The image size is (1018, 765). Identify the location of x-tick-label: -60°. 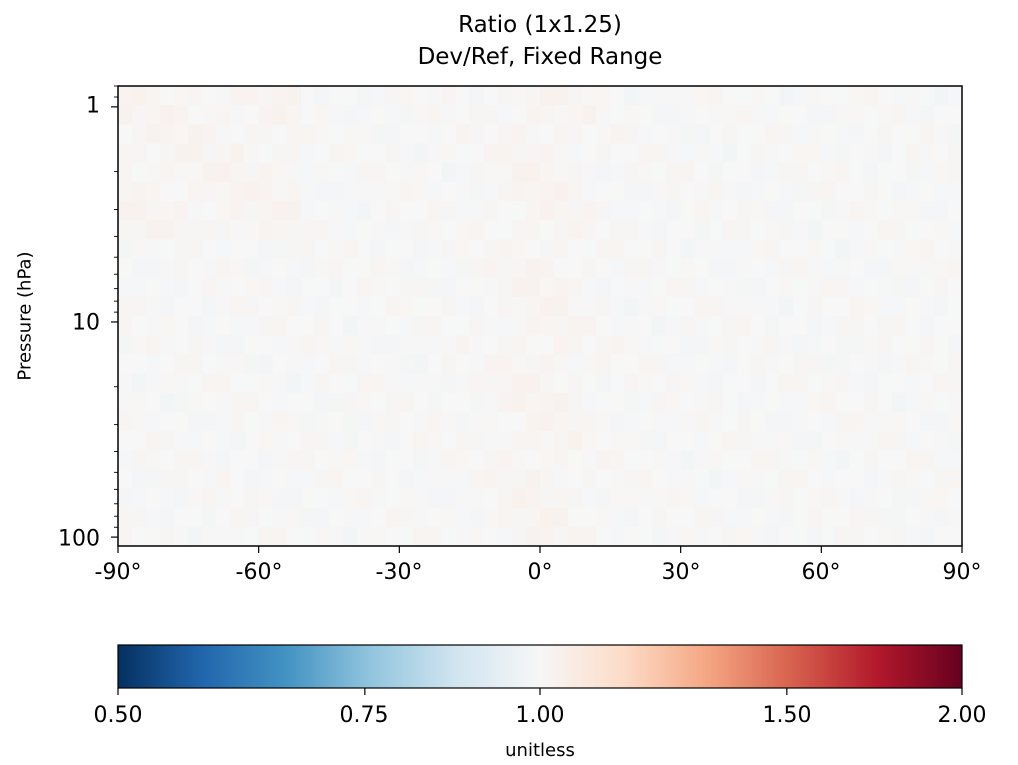
(259, 572).